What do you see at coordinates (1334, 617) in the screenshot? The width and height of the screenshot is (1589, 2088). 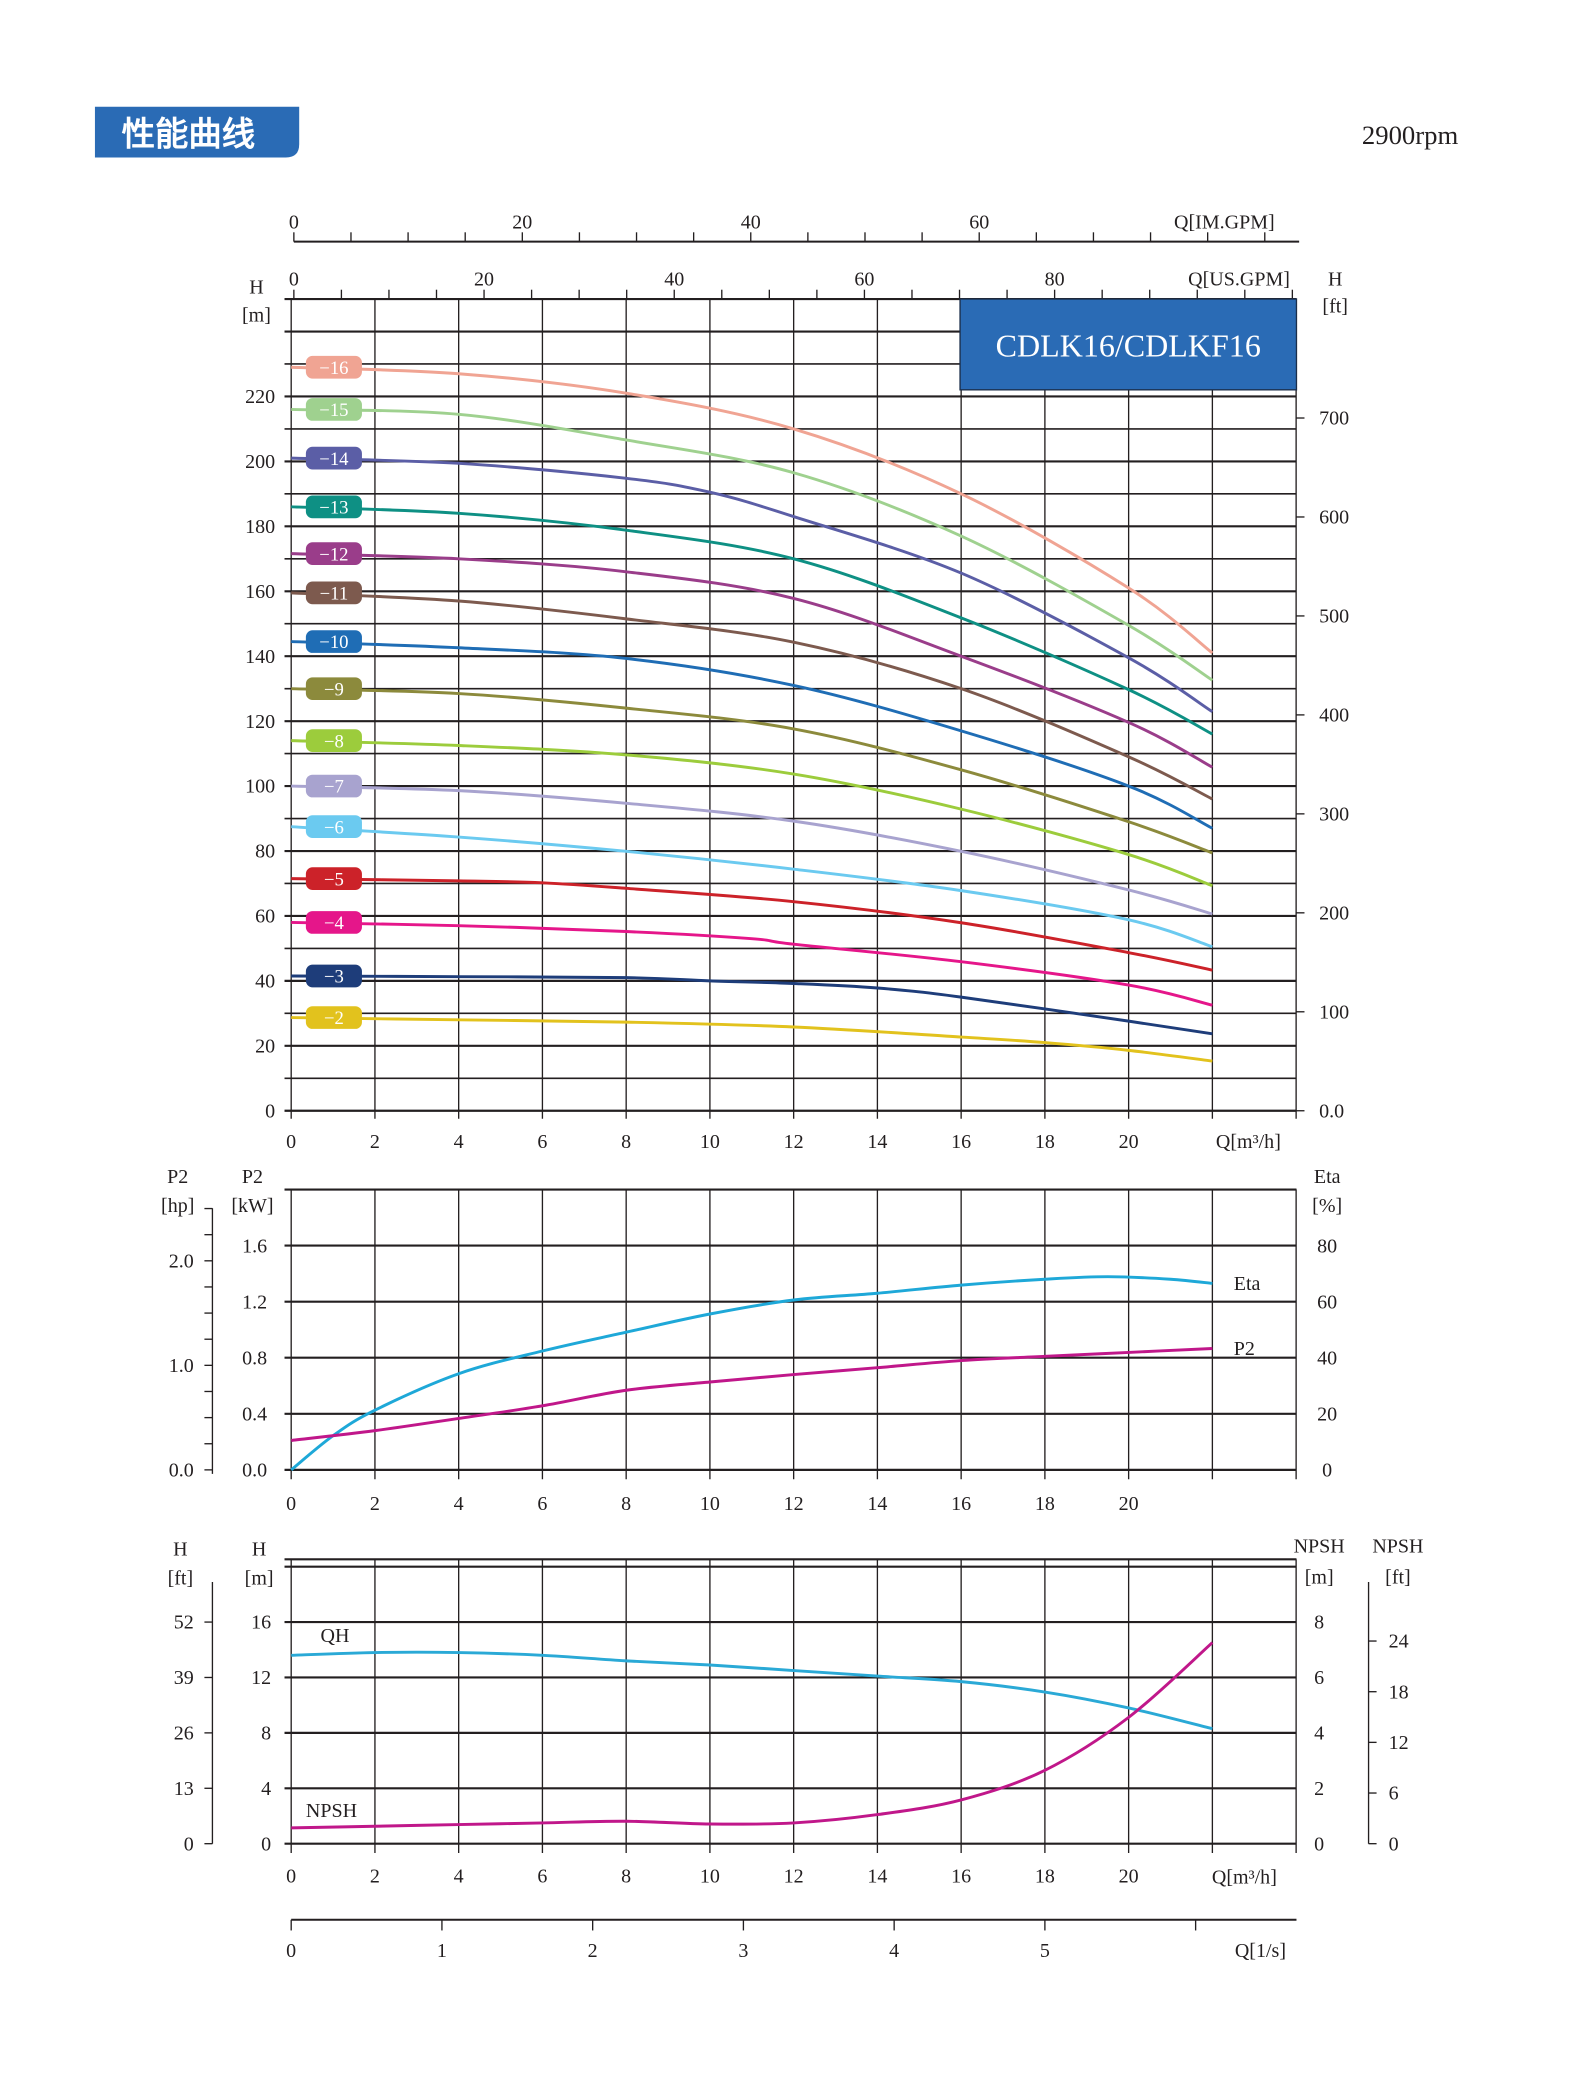 I see `y2-tick-label: 500` at bounding box center [1334, 617].